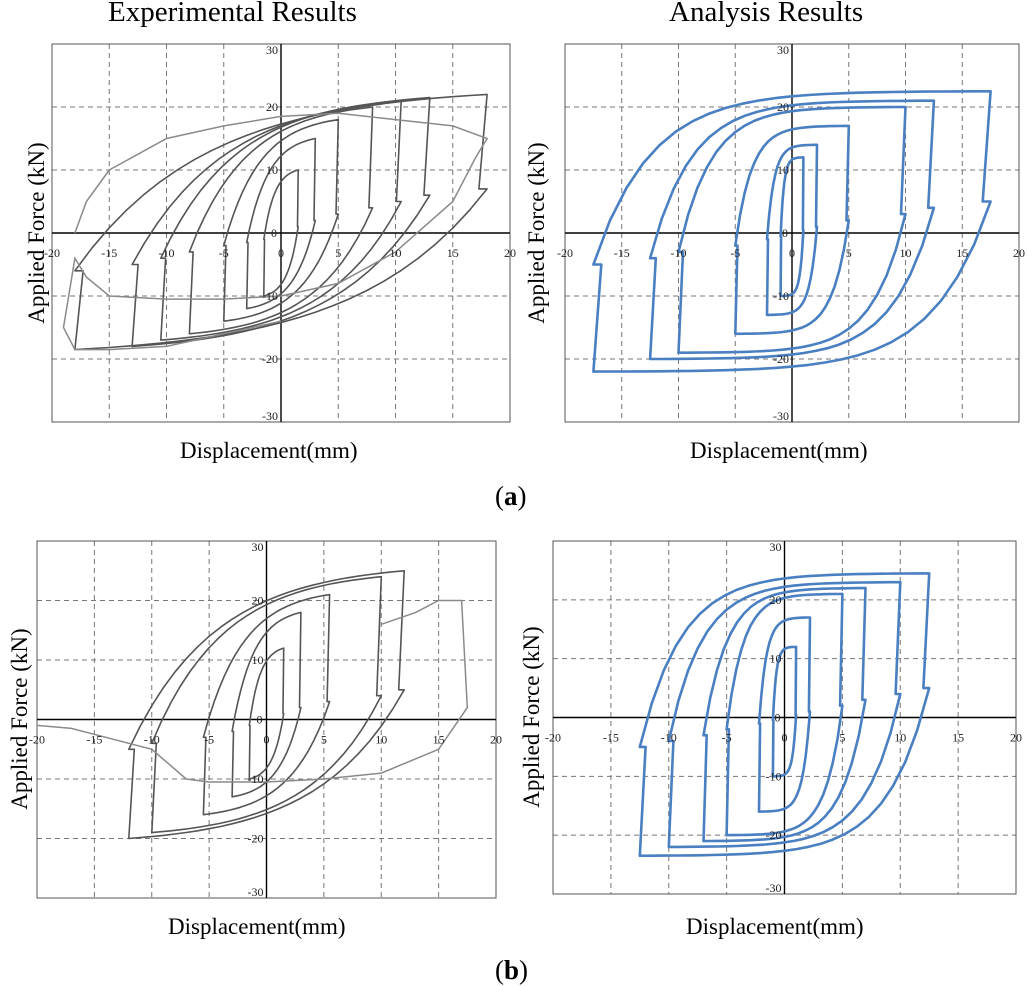 The image size is (1028, 986). Describe the element at coordinates (36, 233) in the screenshot. I see `ylabel-a-experimental: Applied Force (kN)` at that location.